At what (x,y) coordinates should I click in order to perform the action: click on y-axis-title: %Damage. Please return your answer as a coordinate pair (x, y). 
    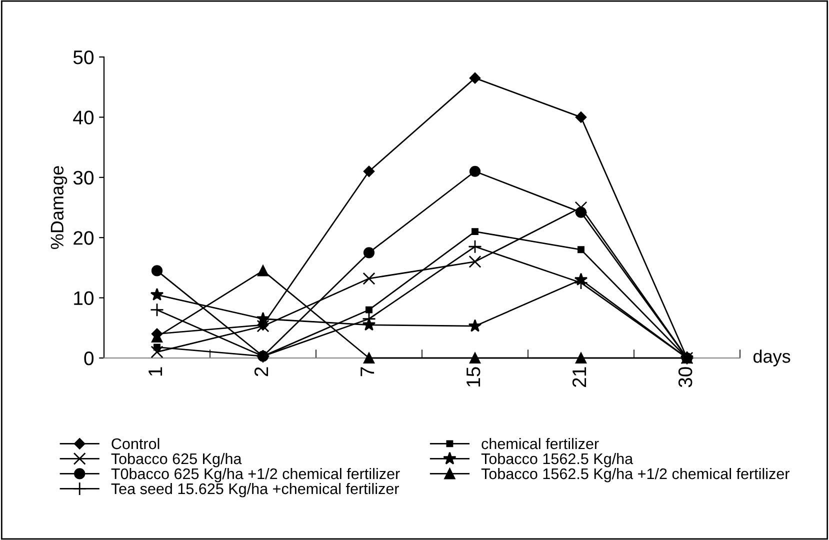
    Looking at the image, I should click on (59, 208).